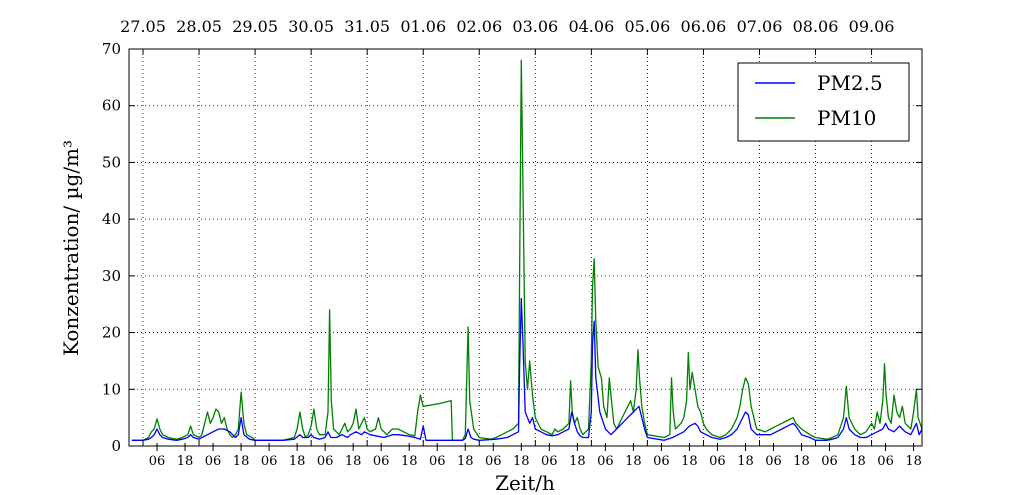  Describe the element at coordinates (872, 26) in the screenshot. I see `date-tick-label: 09.06` at that location.